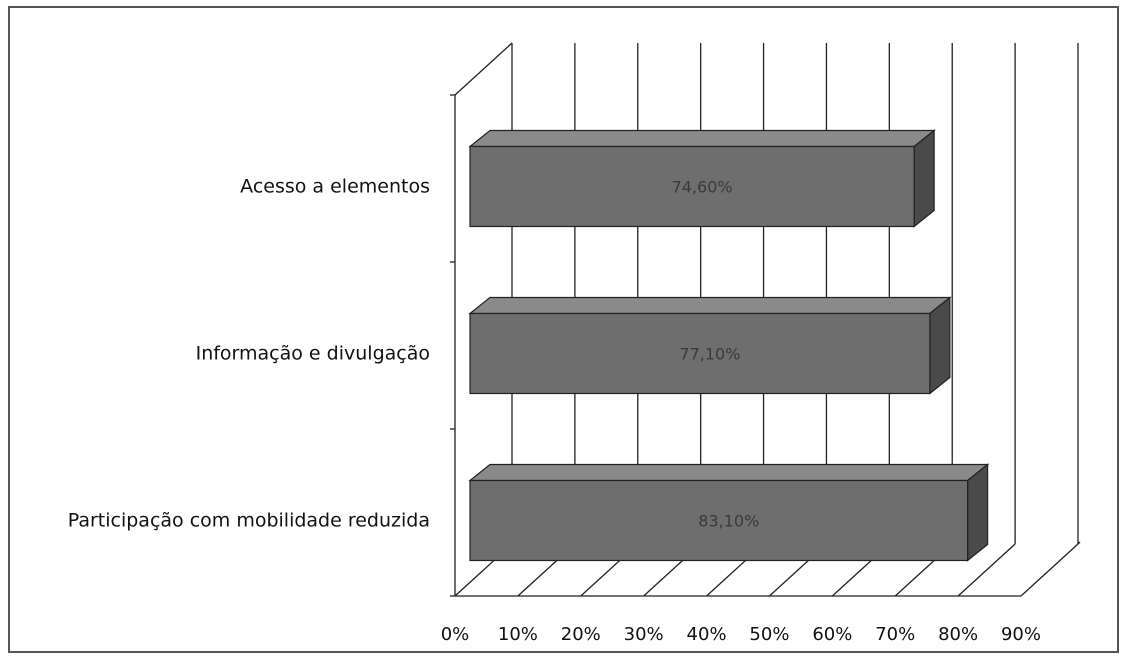 This screenshot has width=1129, height=659. What do you see at coordinates (709, 354) in the screenshot?
I see `data-label: 77,10%` at bounding box center [709, 354].